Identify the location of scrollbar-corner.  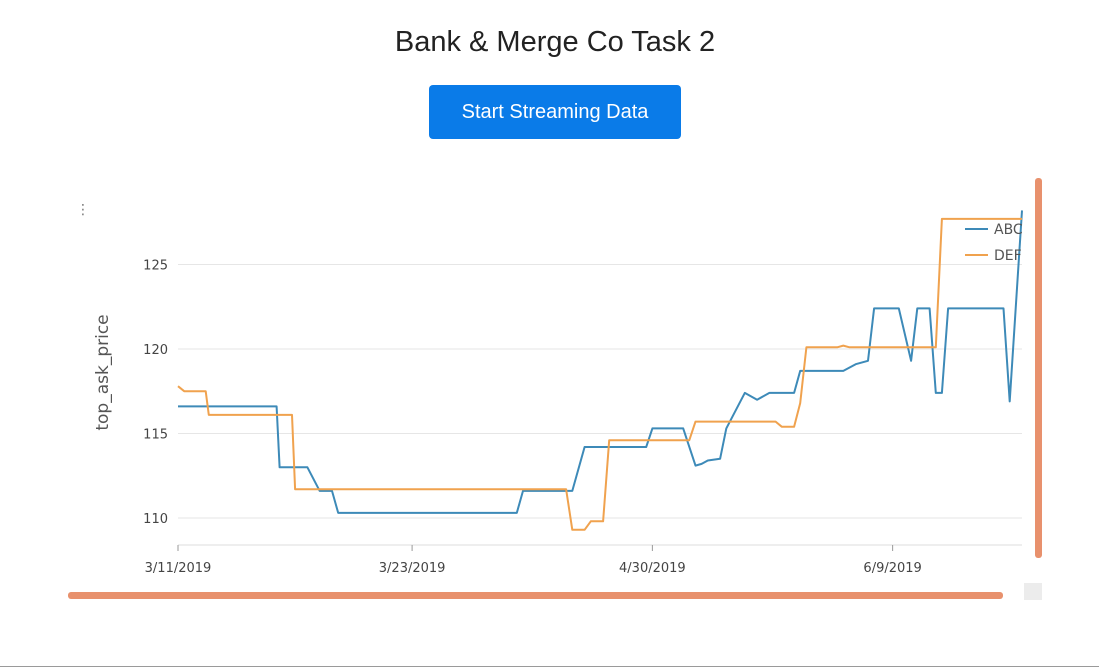
(1033, 591).